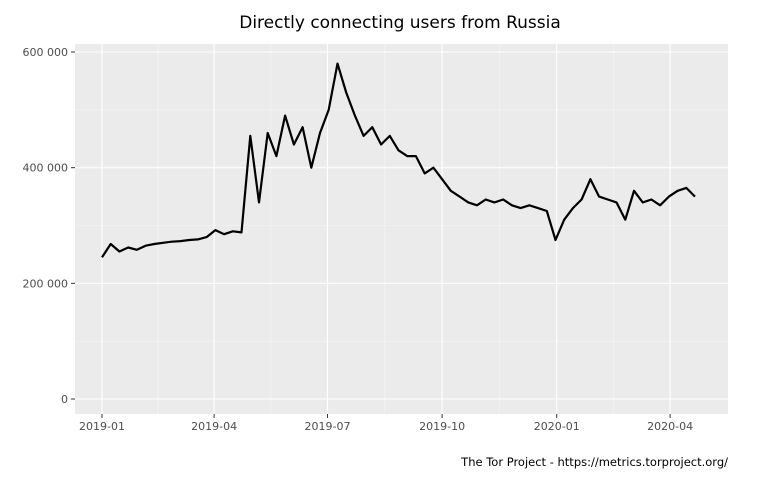 This screenshot has width=774, height=481. What do you see at coordinates (49, 226) in the screenshot?
I see `y-axis-ticks: 0 200 000 400 000 600 000` at bounding box center [49, 226].